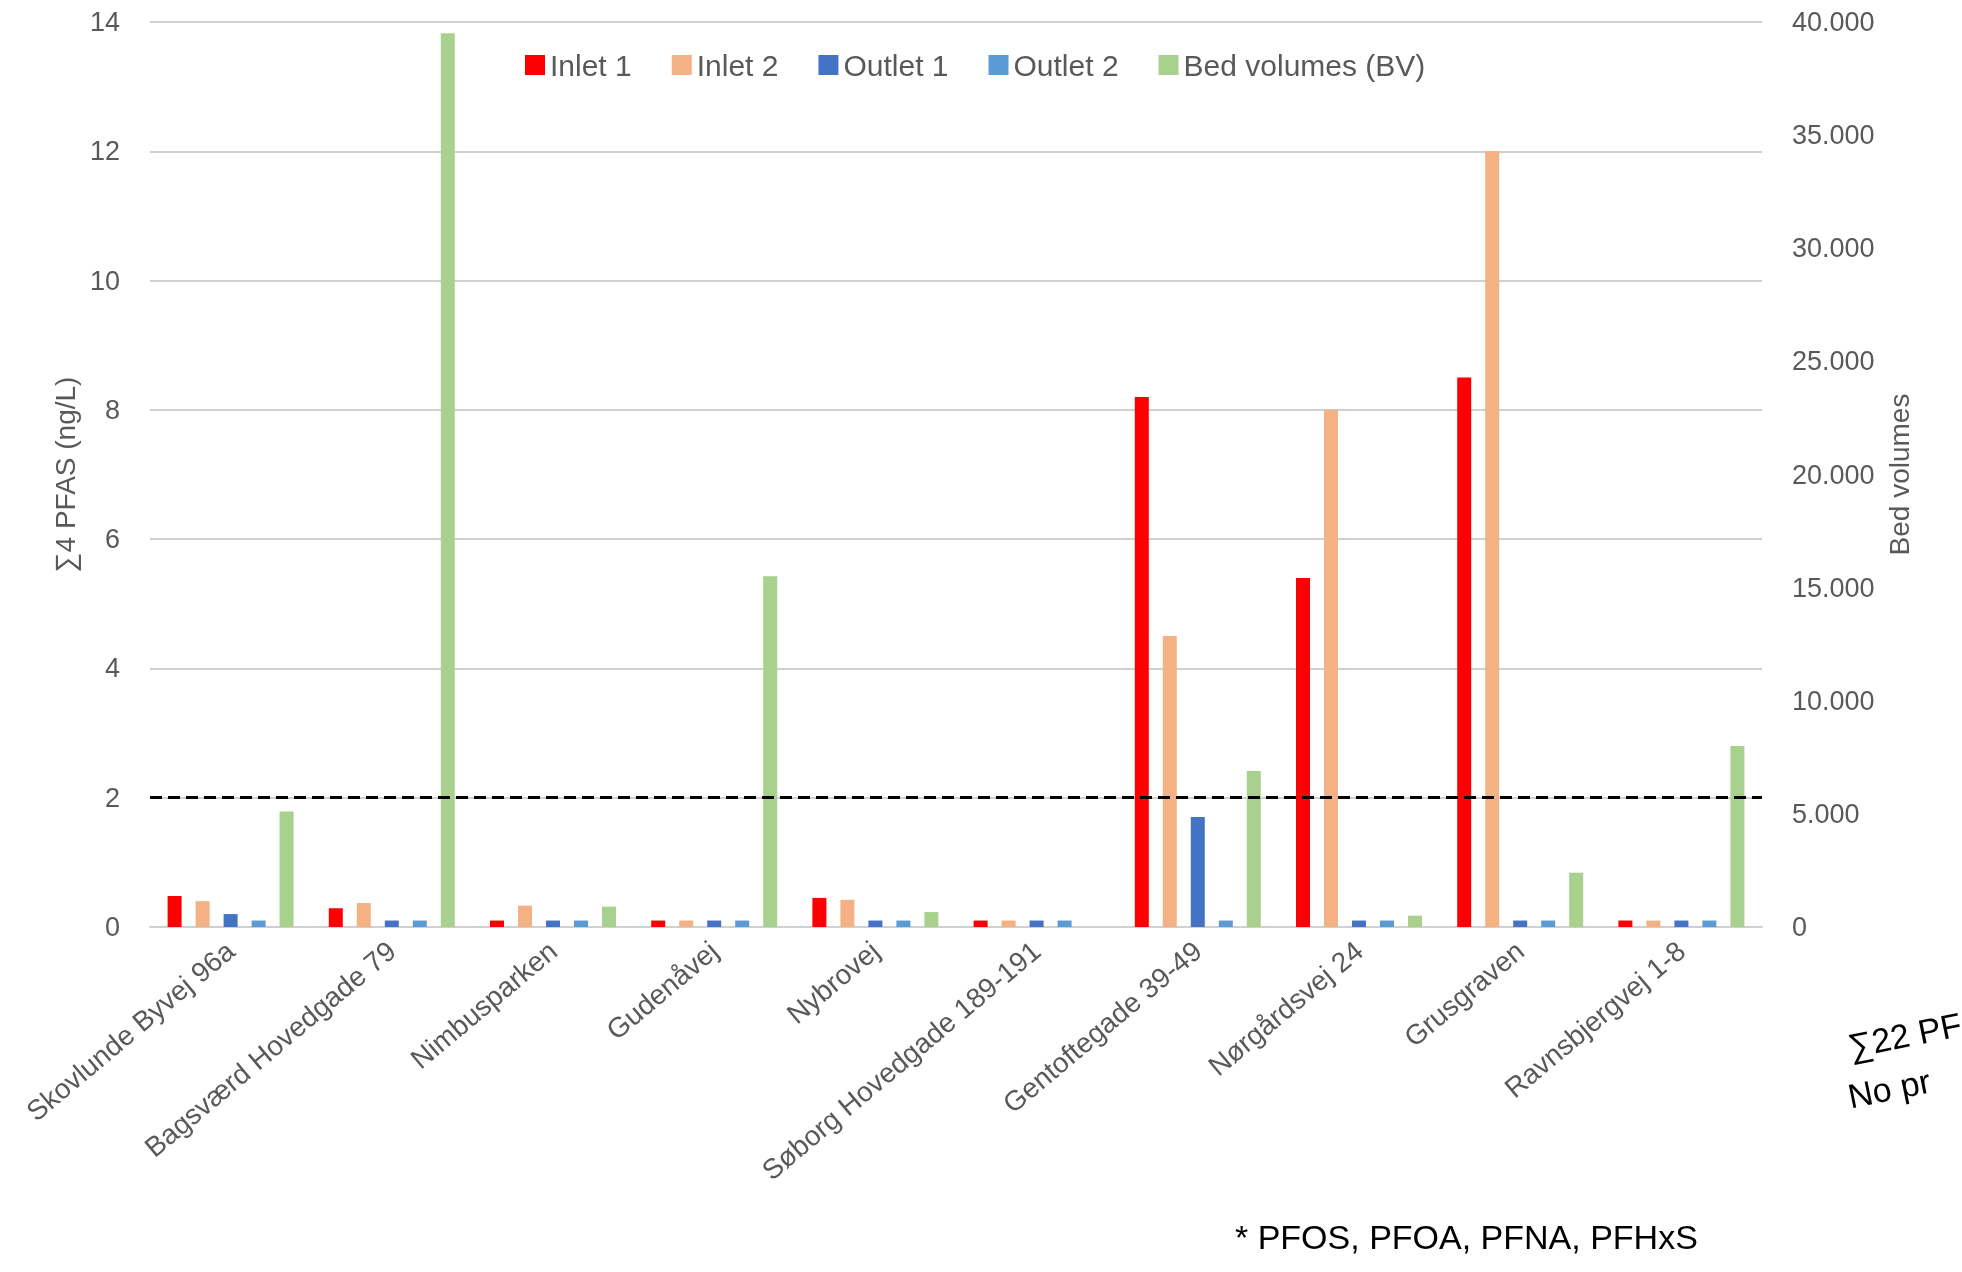  What do you see at coordinates (1066, 65) in the screenshot?
I see `legend-label: Outlet 2` at bounding box center [1066, 65].